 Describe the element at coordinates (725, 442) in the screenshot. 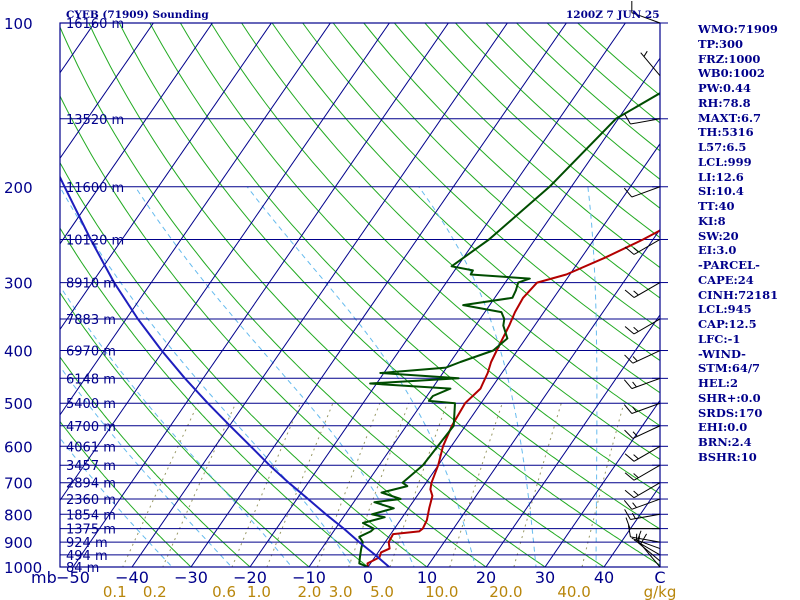

I see `index-row: BRN:2.4` at that location.